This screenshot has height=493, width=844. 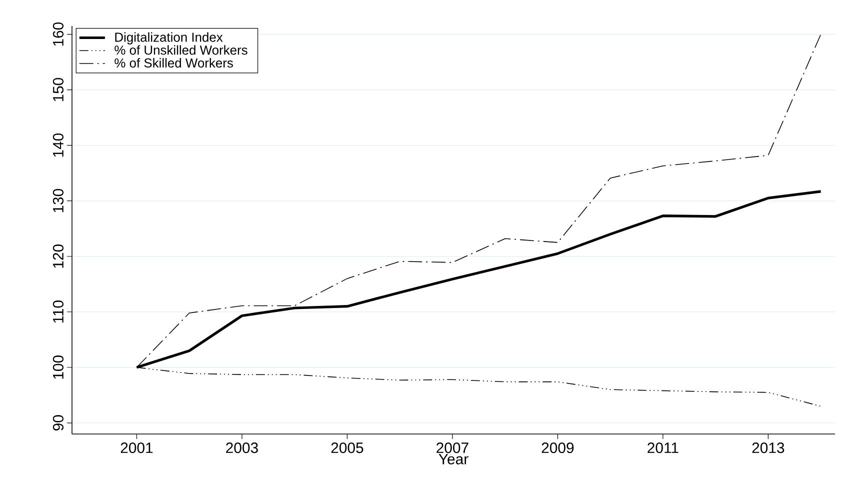 I want to click on y-tick-label: 150, so click(x=58, y=90).